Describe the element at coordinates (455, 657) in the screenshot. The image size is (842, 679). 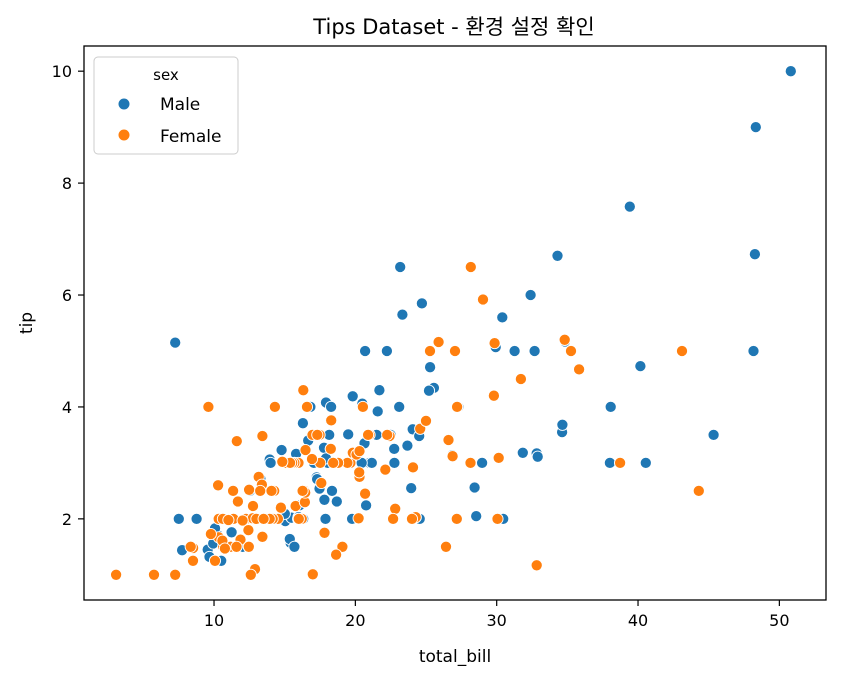
I see `x-axis-label: total_bill` at that location.